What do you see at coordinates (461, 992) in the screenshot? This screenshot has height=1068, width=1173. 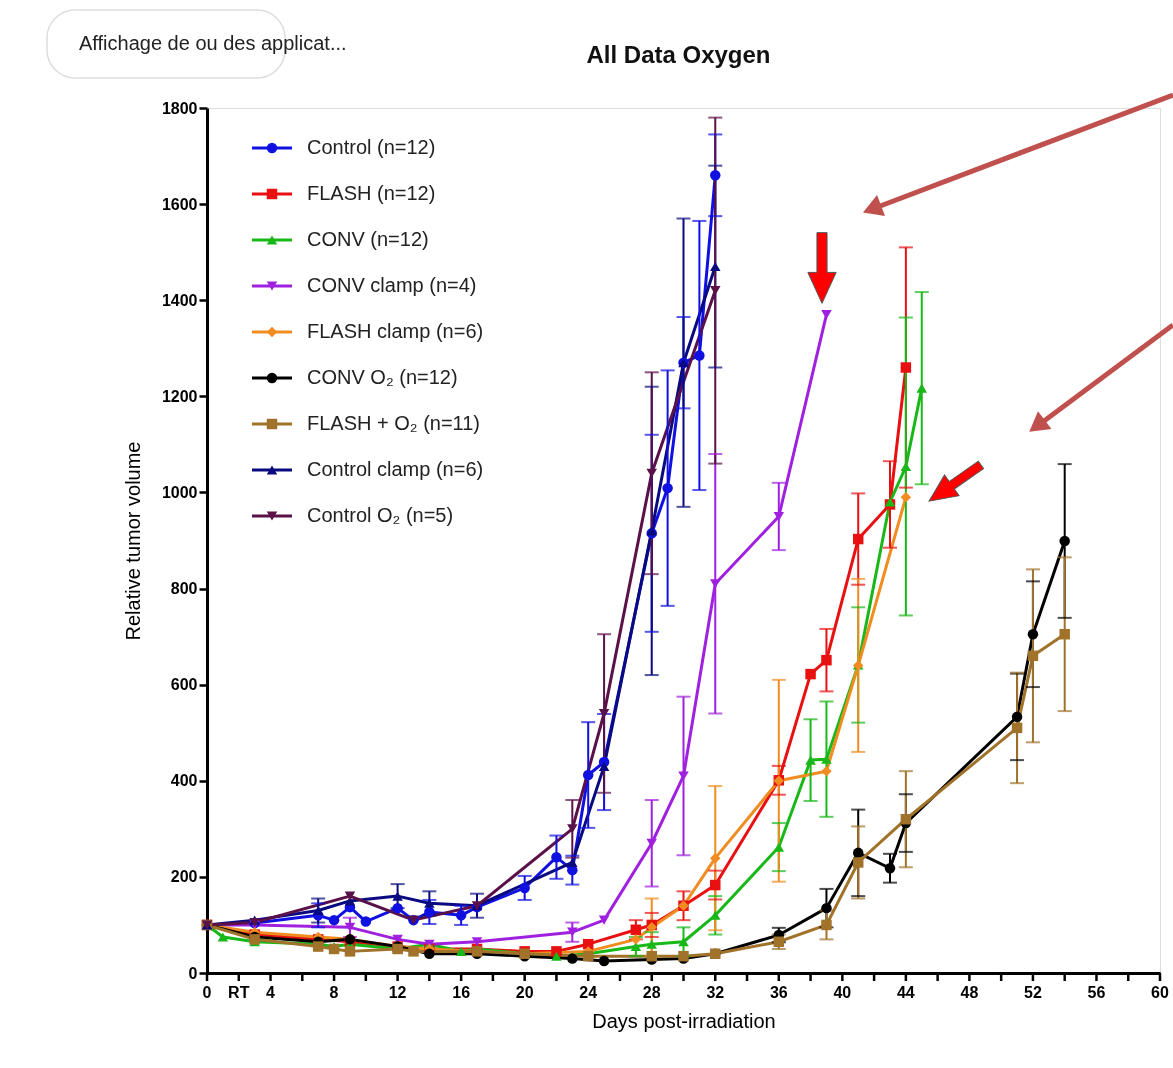 I see `x-tick-label: 16` at bounding box center [461, 992].